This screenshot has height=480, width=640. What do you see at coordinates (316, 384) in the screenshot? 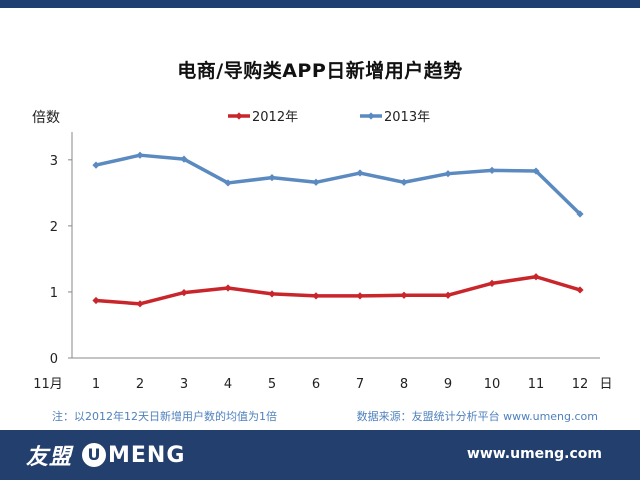
I see `x-tick-label: 6` at bounding box center [316, 384].